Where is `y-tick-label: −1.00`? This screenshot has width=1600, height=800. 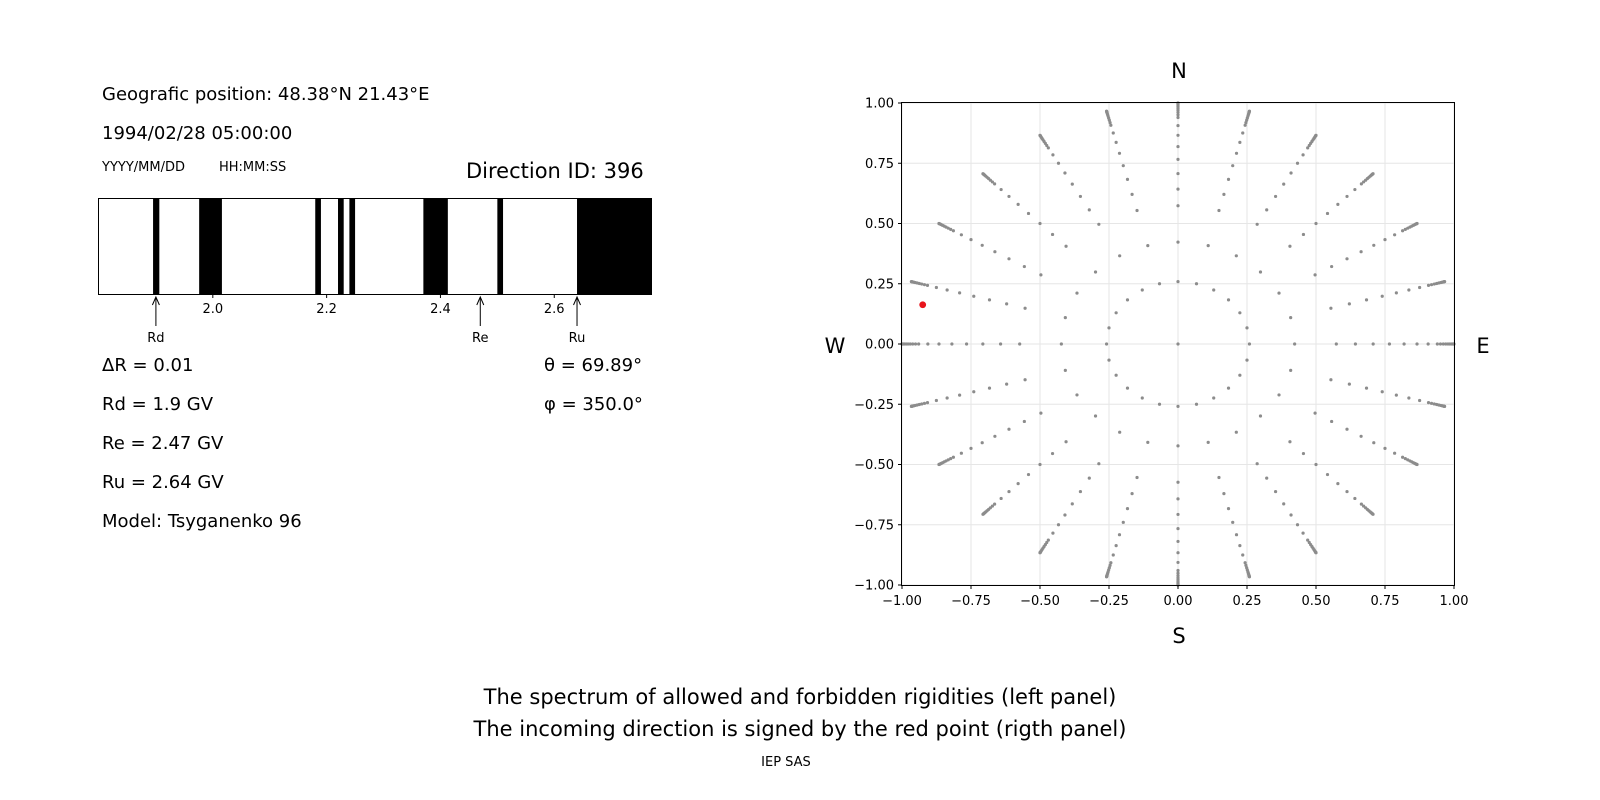 y-tick-label: −1.00 is located at coordinates (874, 586).